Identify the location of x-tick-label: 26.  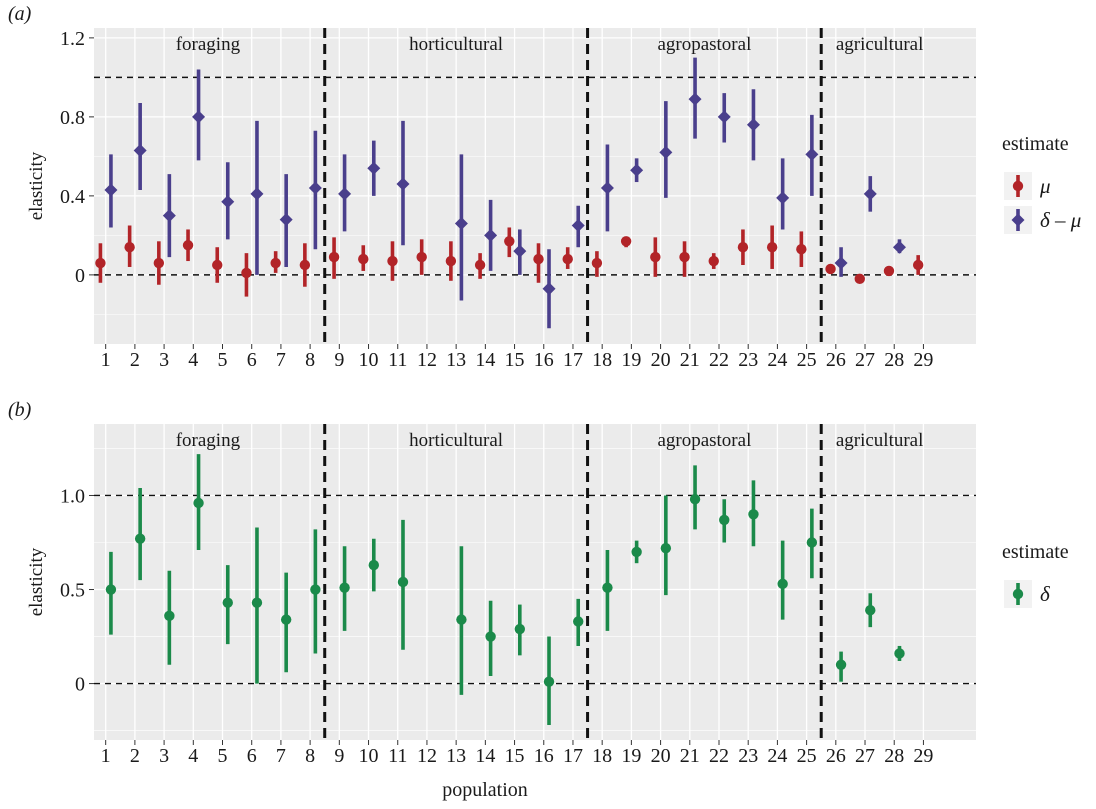
(836, 756).